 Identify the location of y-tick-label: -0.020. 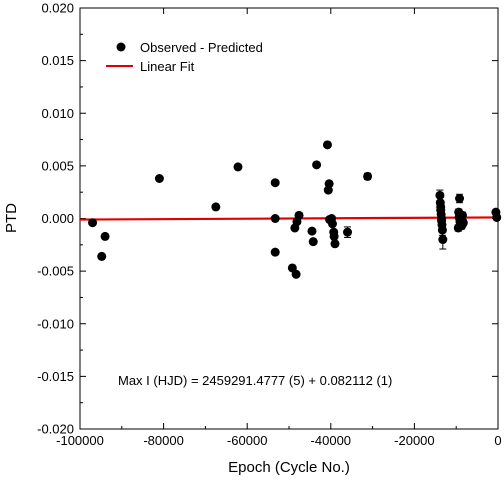
(55, 429).